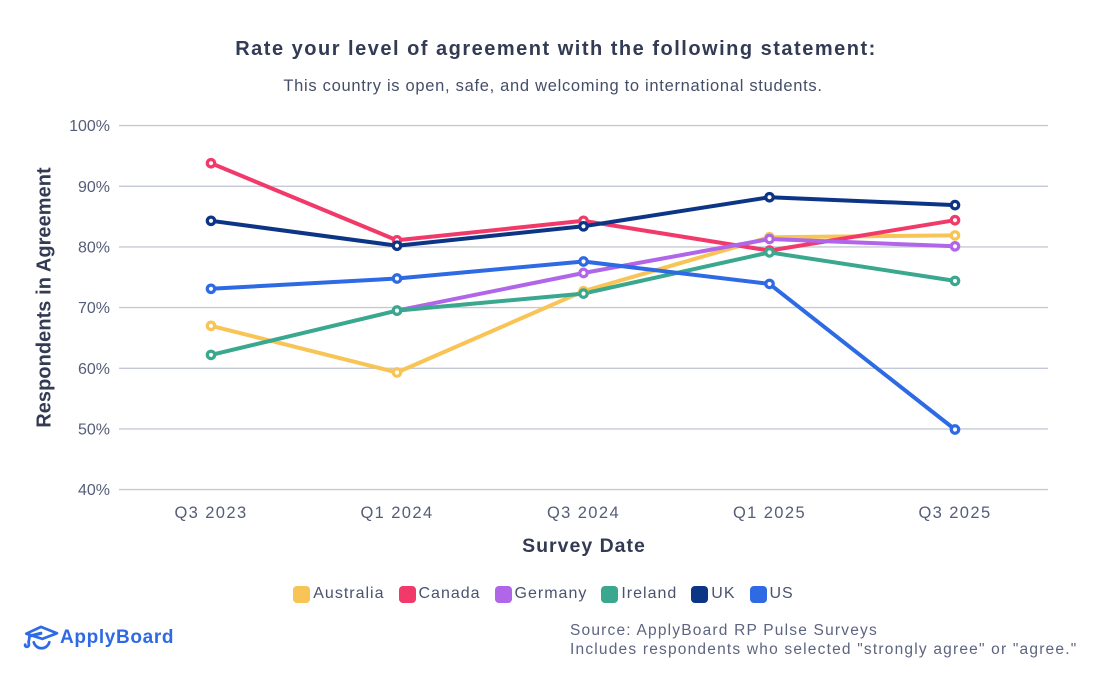 This screenshot has height=676, width=1100. What do you see at coordinates (769, 513) in the screenshot?
I see `svg-text: Q1 2025` at bounding box center [769, 513].